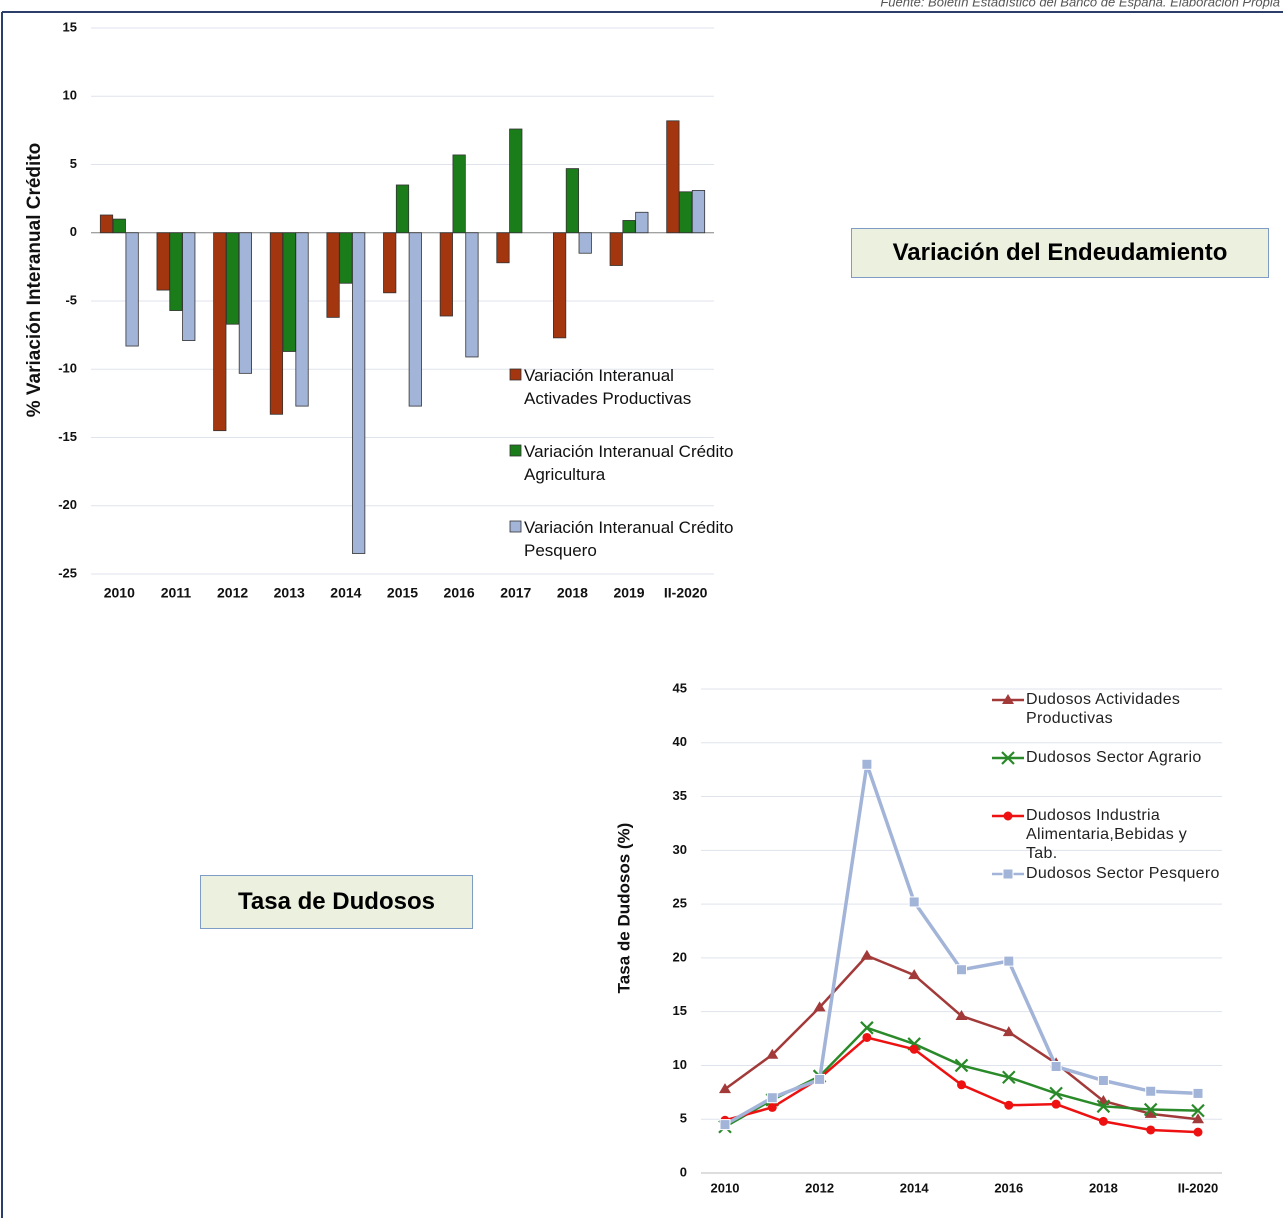  I want to click on x-tick-label: 2019, so click(628, 593).